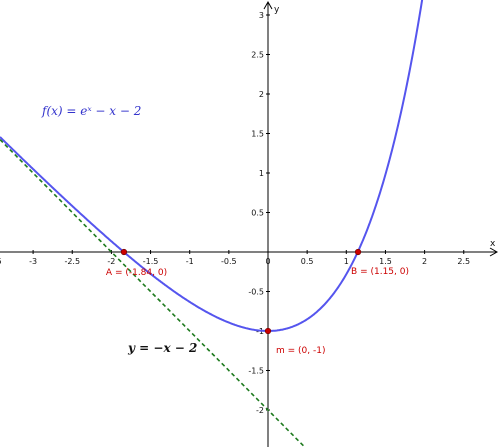 The width and height of the screenshot is (500, 447). Describe the element at coordinates (380, 272) in the screenshot. I see `point-label: B = (1.15, 0)` at that location.